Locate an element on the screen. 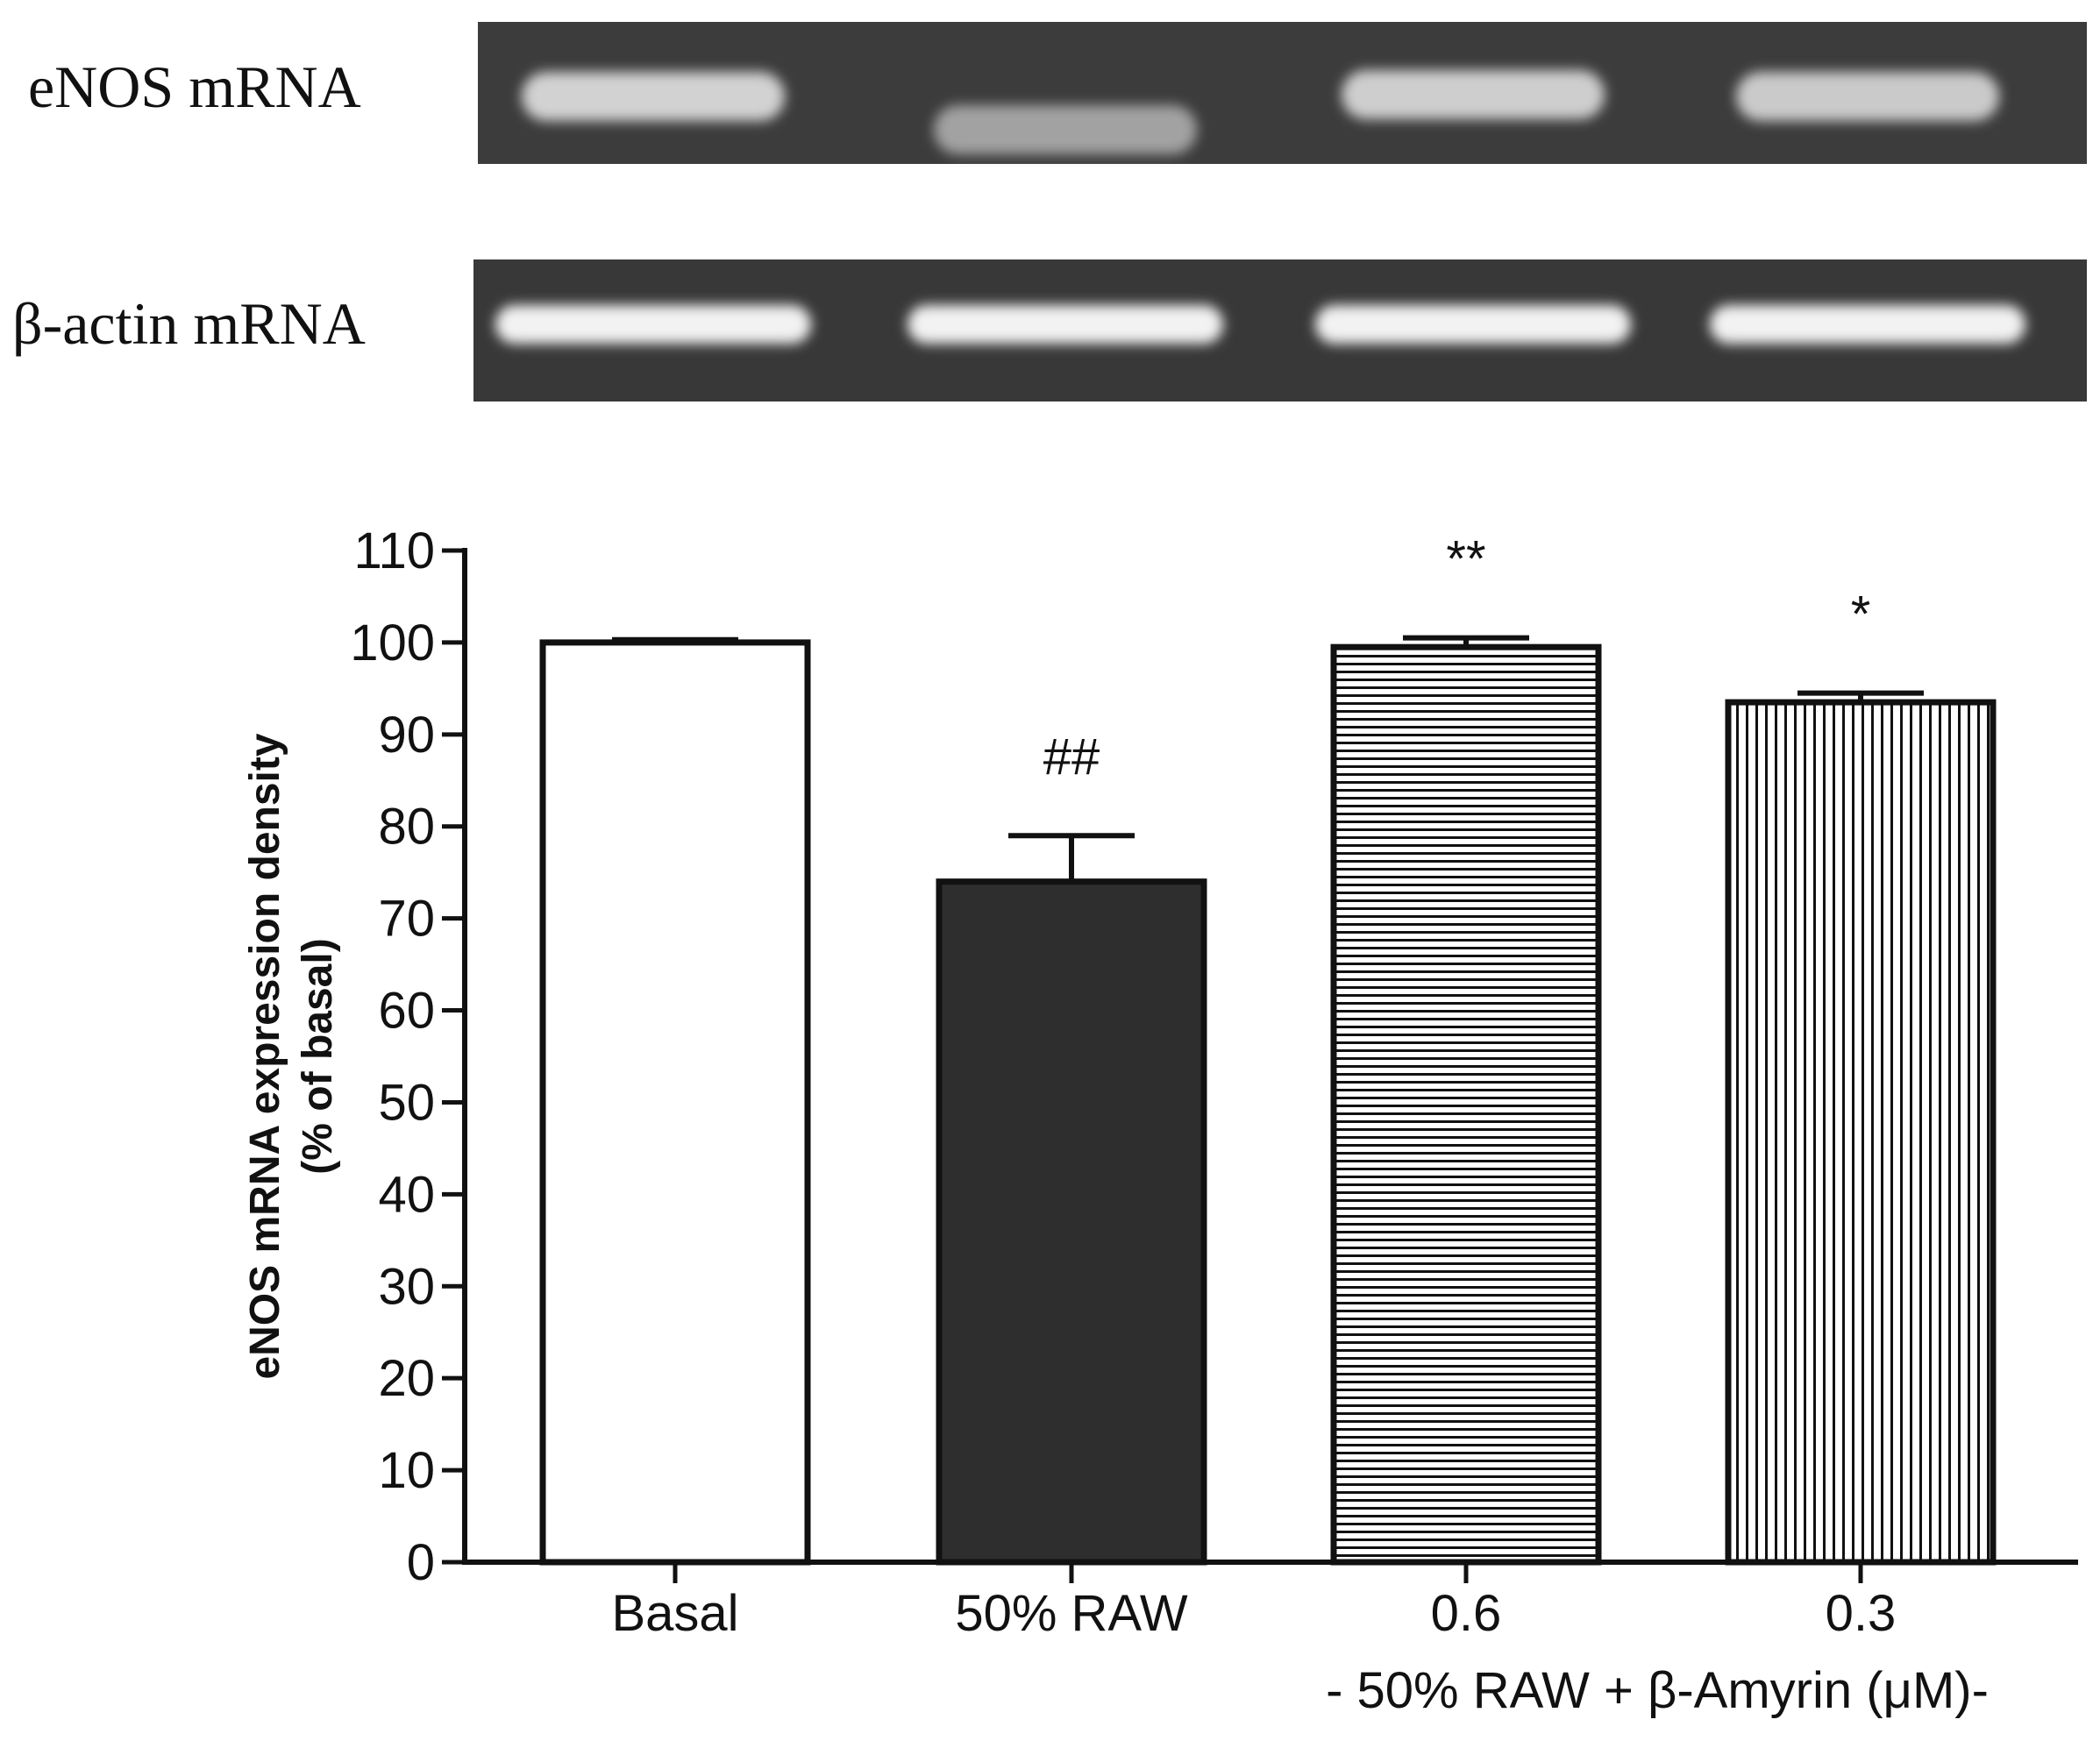 Image resolution: width=2100 pixels, height=1741 pixels. group-label: - 50% RAW + β-Amyrin (μM)- is located at coordinates (1657, 1691).